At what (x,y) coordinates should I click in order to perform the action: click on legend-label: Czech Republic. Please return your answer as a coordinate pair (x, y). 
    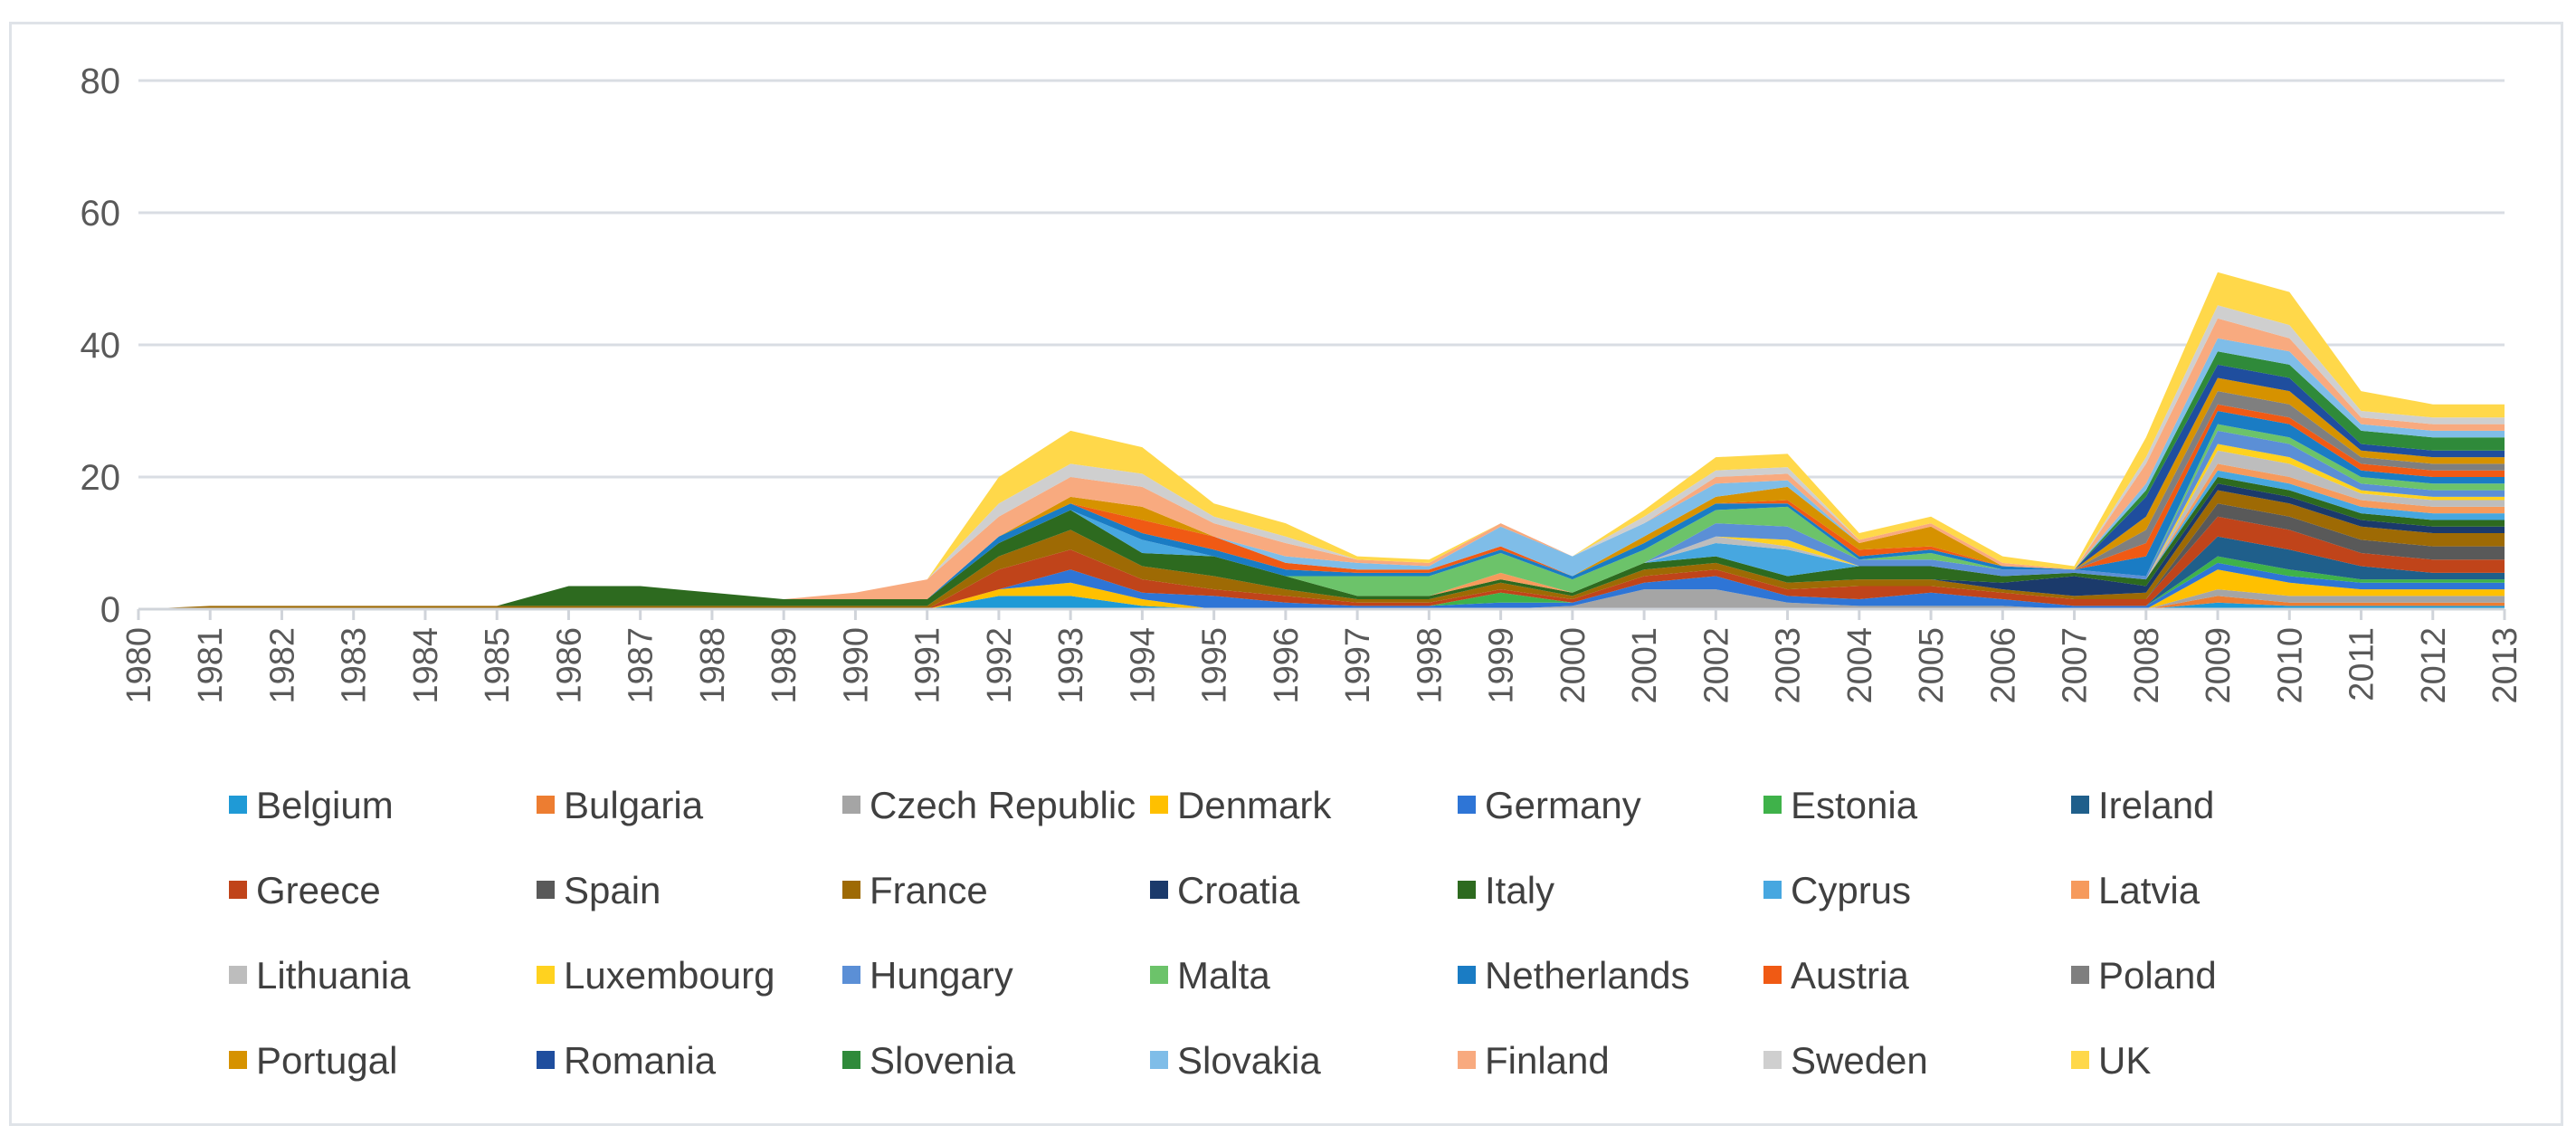
    Looking at the image, I should click on (1003, 805).